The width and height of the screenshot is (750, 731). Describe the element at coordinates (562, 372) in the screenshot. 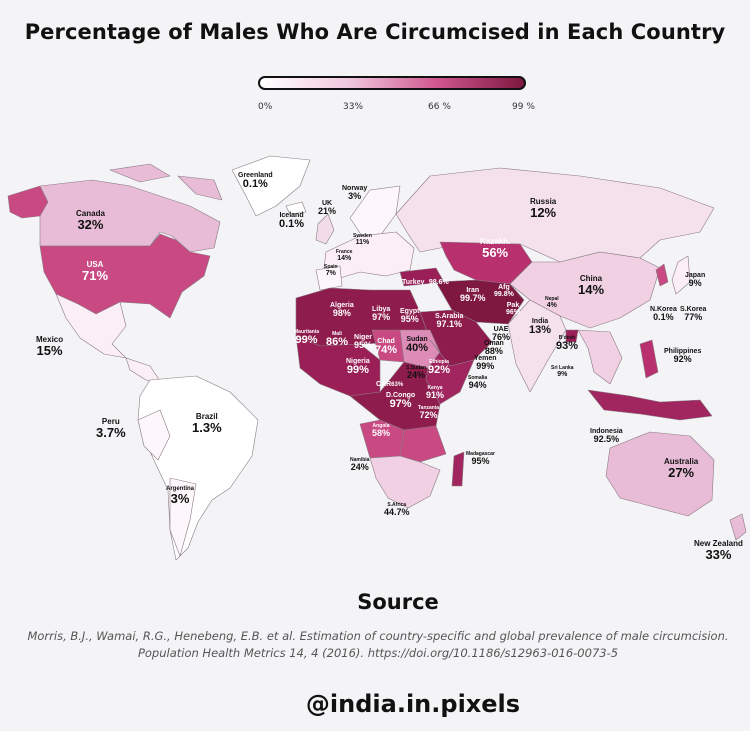

I see `label-srilanka: Sri Lanka 9%` at that location.